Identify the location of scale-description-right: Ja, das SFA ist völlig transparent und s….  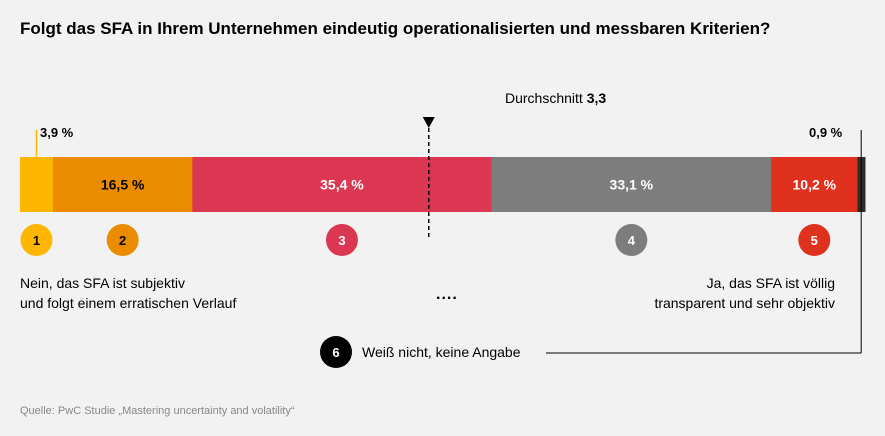
(744, 293).